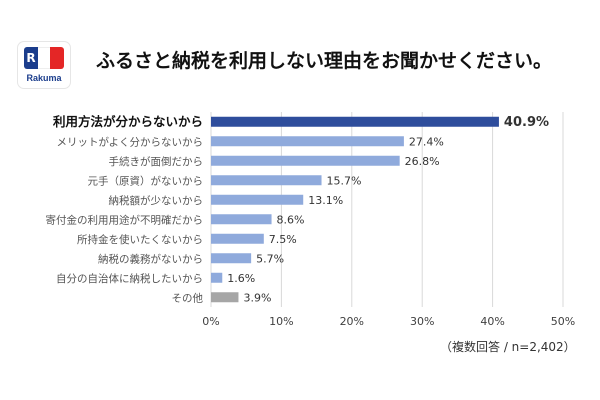  What do you see at coordinates (156, 200) in the screenshot?
I see `category-label: 納税額が少ないから` at bounding box center [156, 200].